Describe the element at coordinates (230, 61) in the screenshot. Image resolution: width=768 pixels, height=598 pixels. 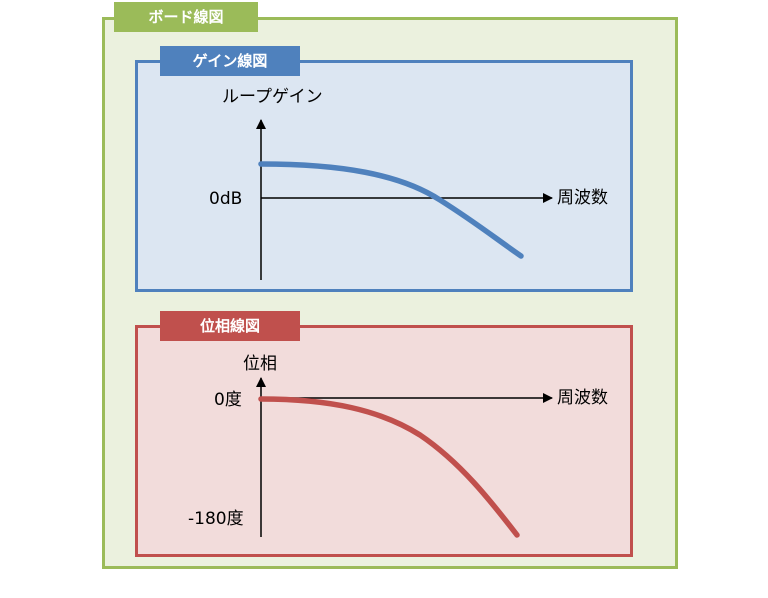
I see `gain-plot-title: ゲイン線図` at that location.